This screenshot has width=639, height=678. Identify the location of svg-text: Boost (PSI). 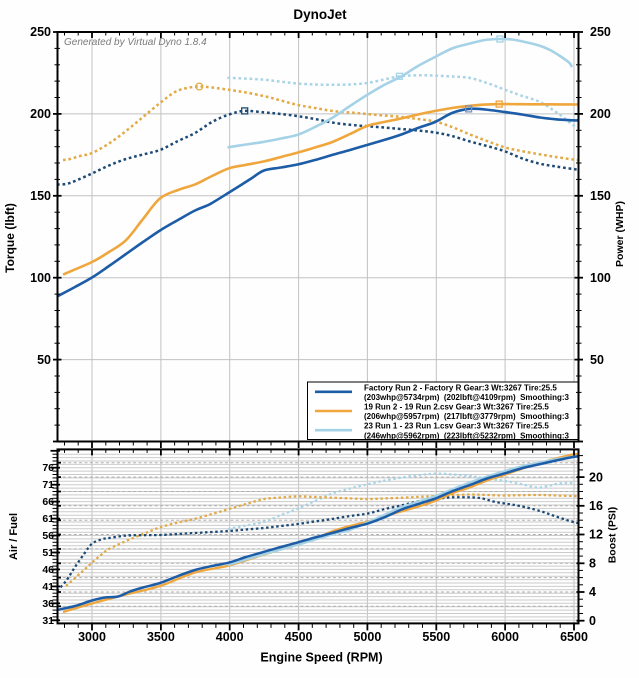
(613, 535).